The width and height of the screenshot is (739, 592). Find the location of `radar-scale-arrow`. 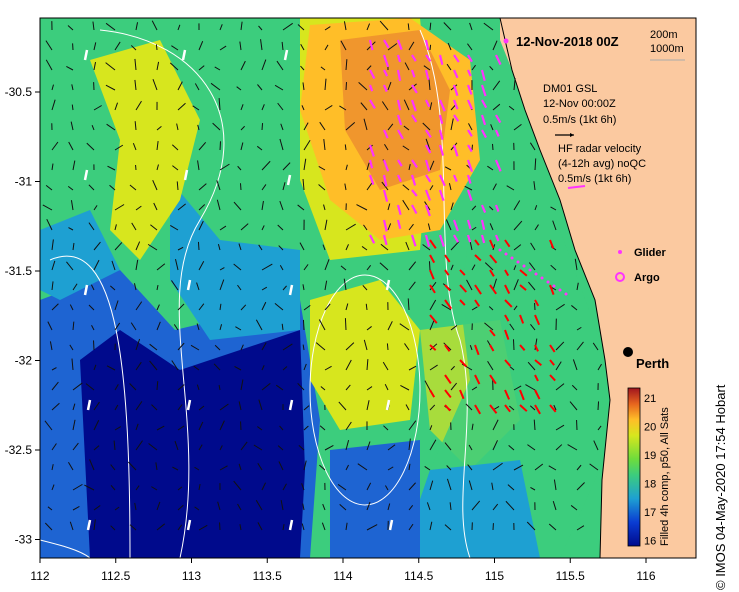

radar-scale-arrow is located at coordinates (576, 187).